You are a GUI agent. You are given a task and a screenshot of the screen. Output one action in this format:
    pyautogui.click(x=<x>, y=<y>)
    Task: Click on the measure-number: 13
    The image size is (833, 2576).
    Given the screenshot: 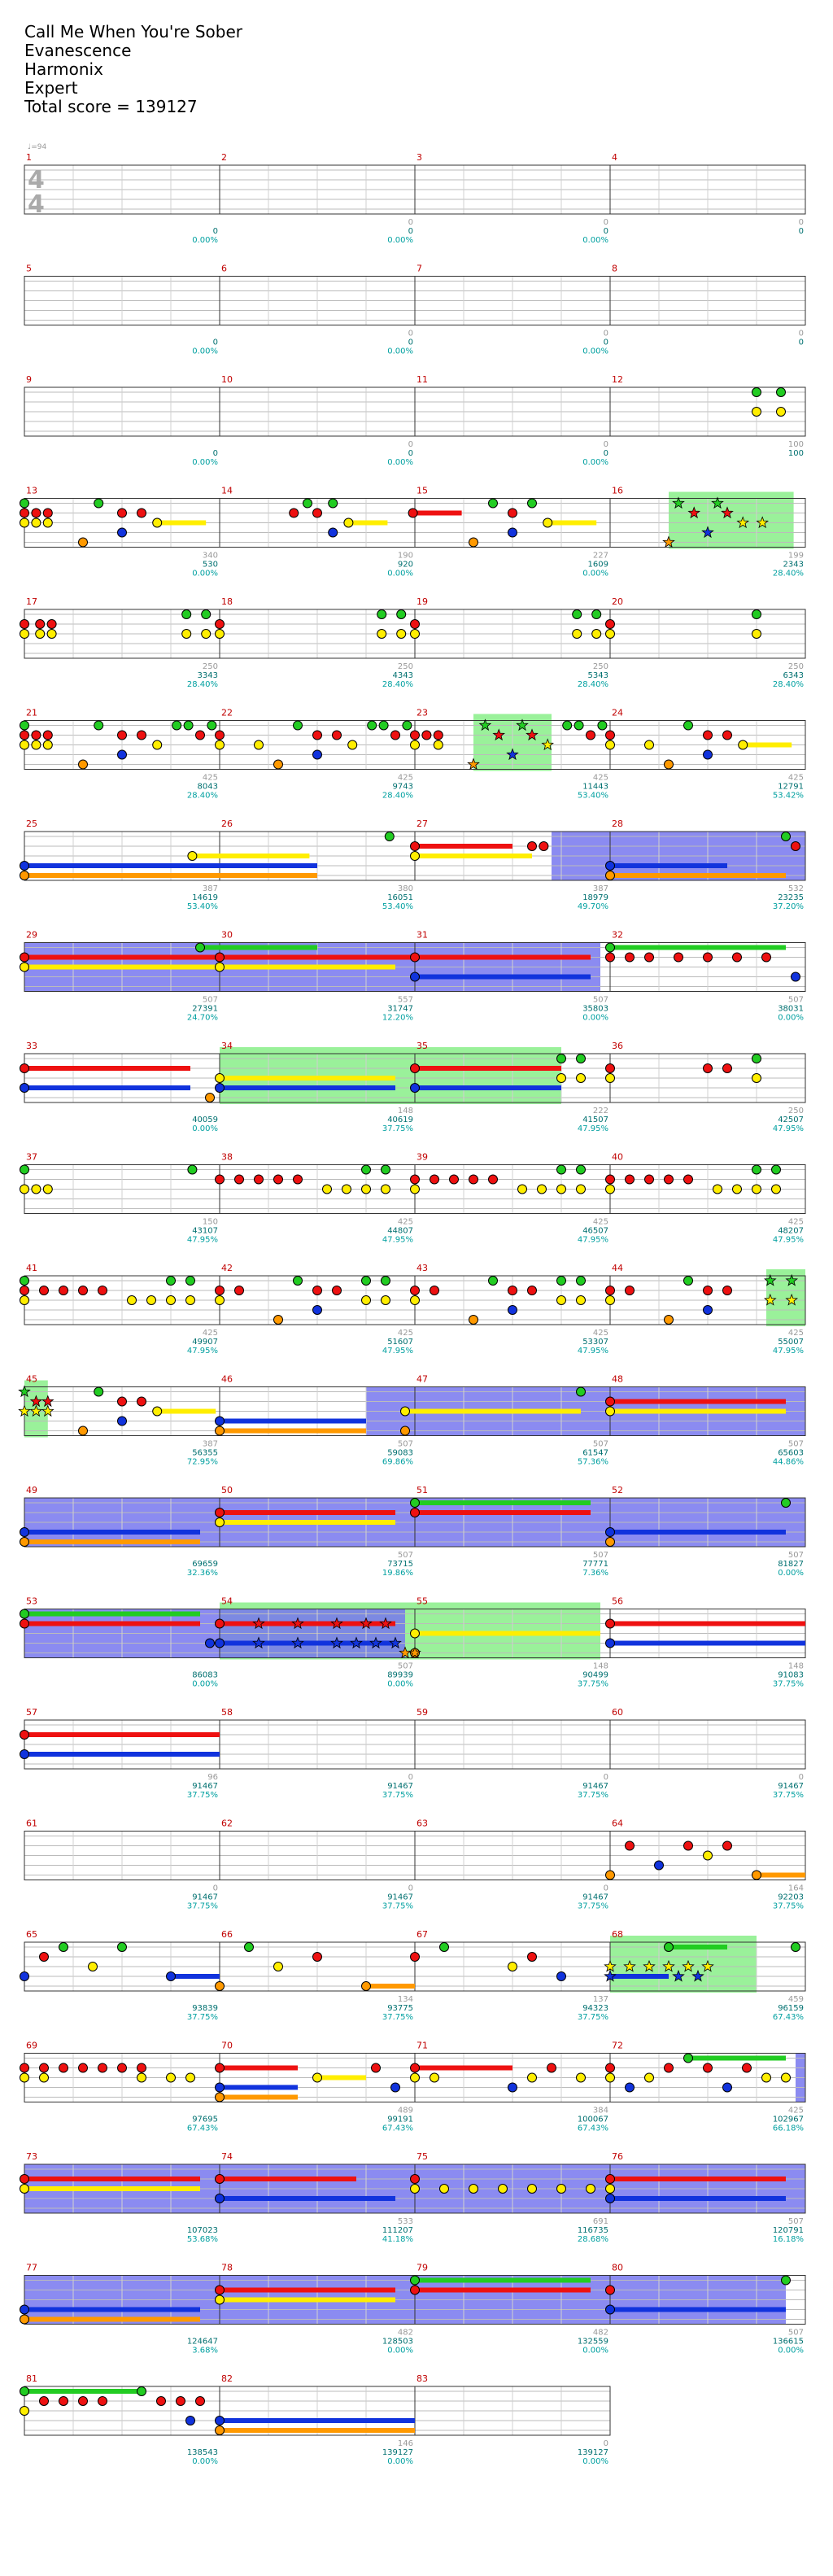 What is the action you would take?
    pyautogui.click(x=31, y=491)
    